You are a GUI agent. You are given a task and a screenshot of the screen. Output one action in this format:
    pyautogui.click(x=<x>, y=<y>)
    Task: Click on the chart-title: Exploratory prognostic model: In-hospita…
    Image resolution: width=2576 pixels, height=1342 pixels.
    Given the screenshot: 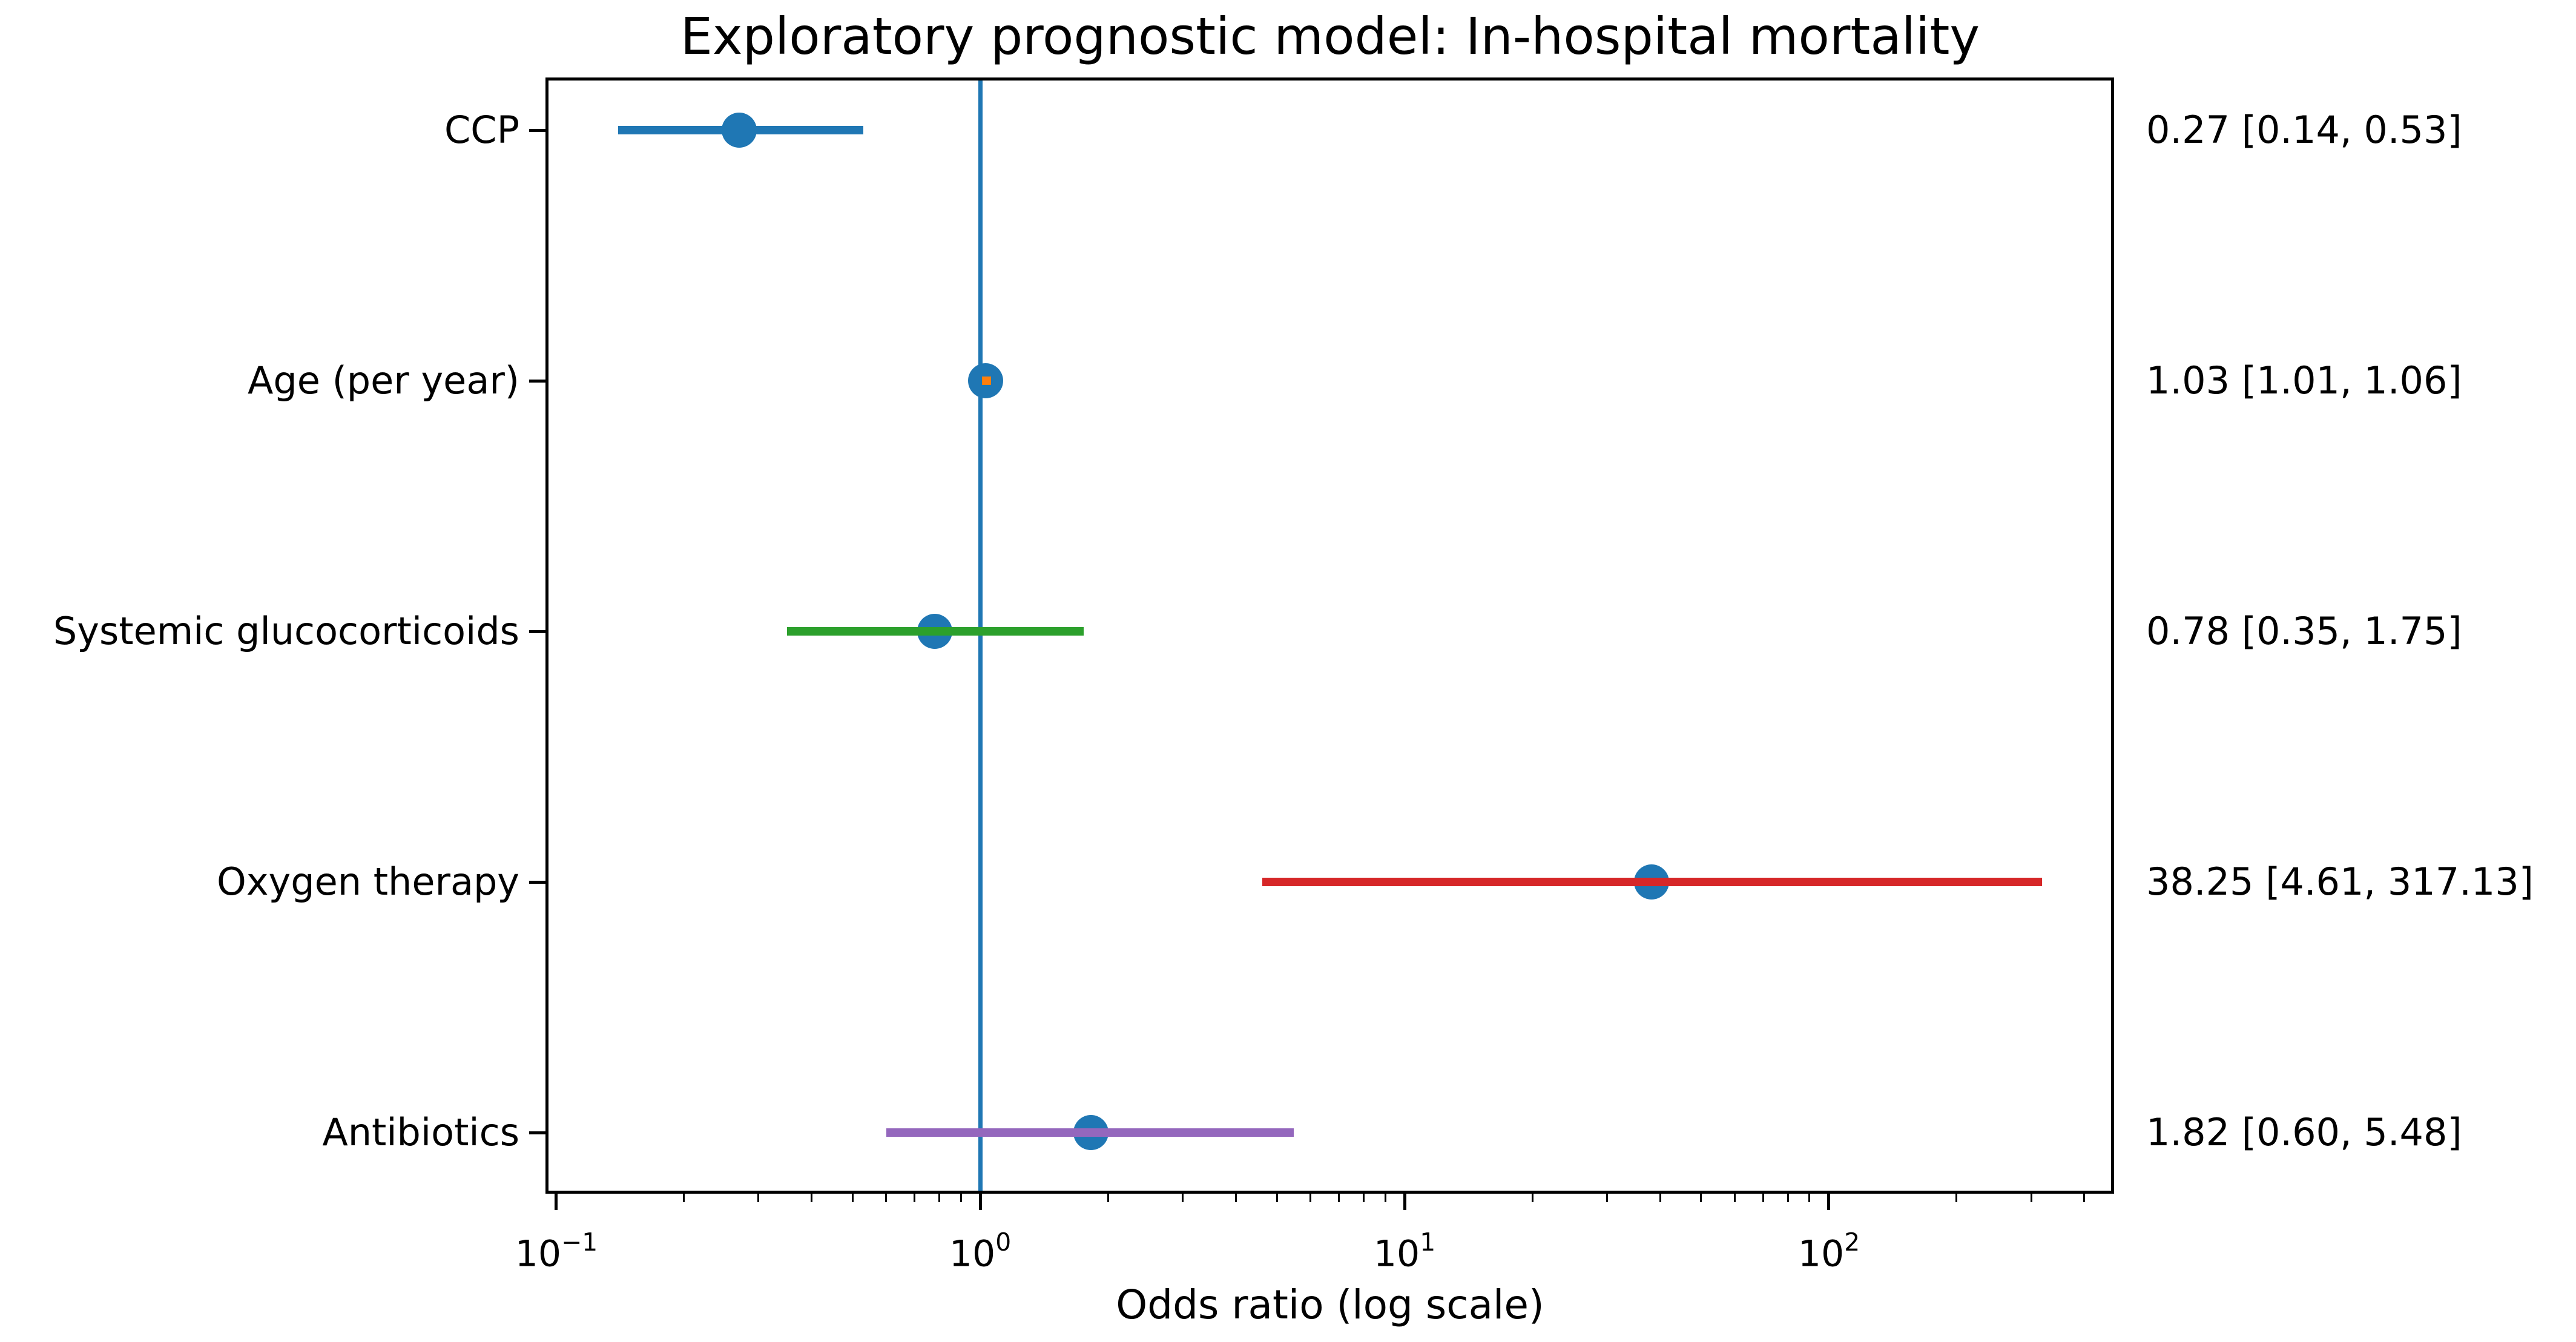 What is the action you would take?
    pyautogui.click(x=1330, y=36)
    